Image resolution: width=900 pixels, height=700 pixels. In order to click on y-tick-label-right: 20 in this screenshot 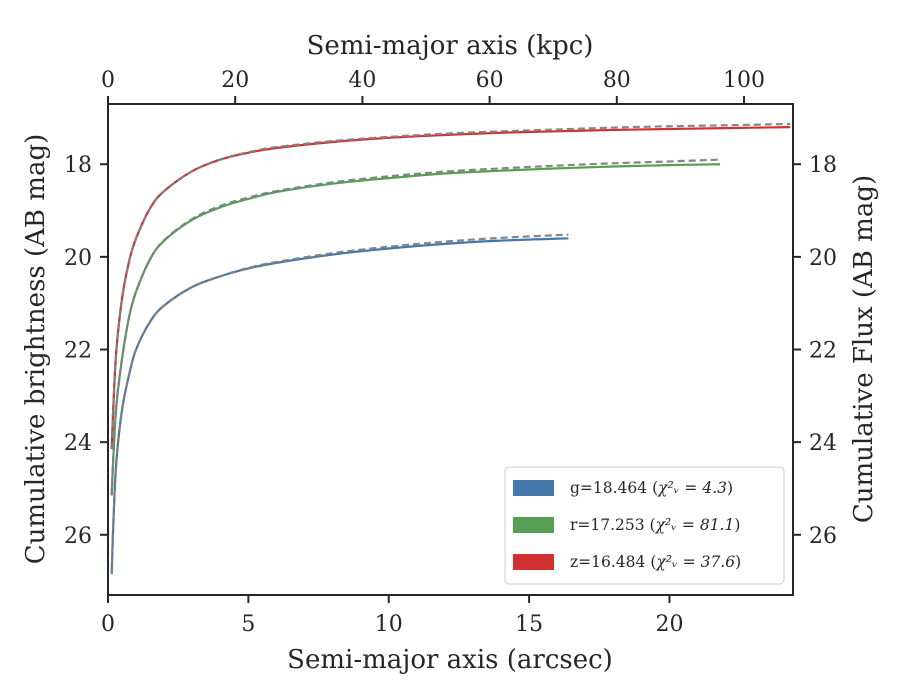, I will do `click(823, 258)`.